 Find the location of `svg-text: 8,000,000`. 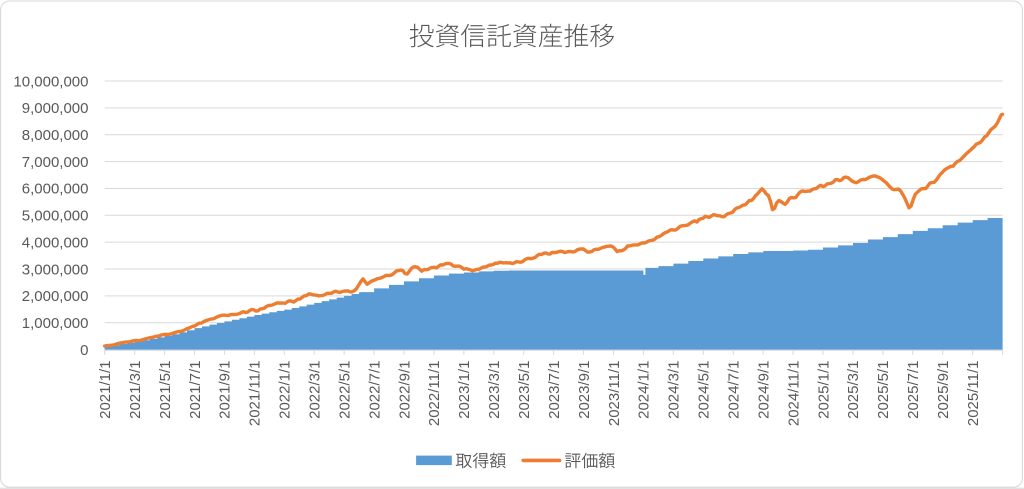

svg-text: 8,000,000 is located at coordinates (55, 135).